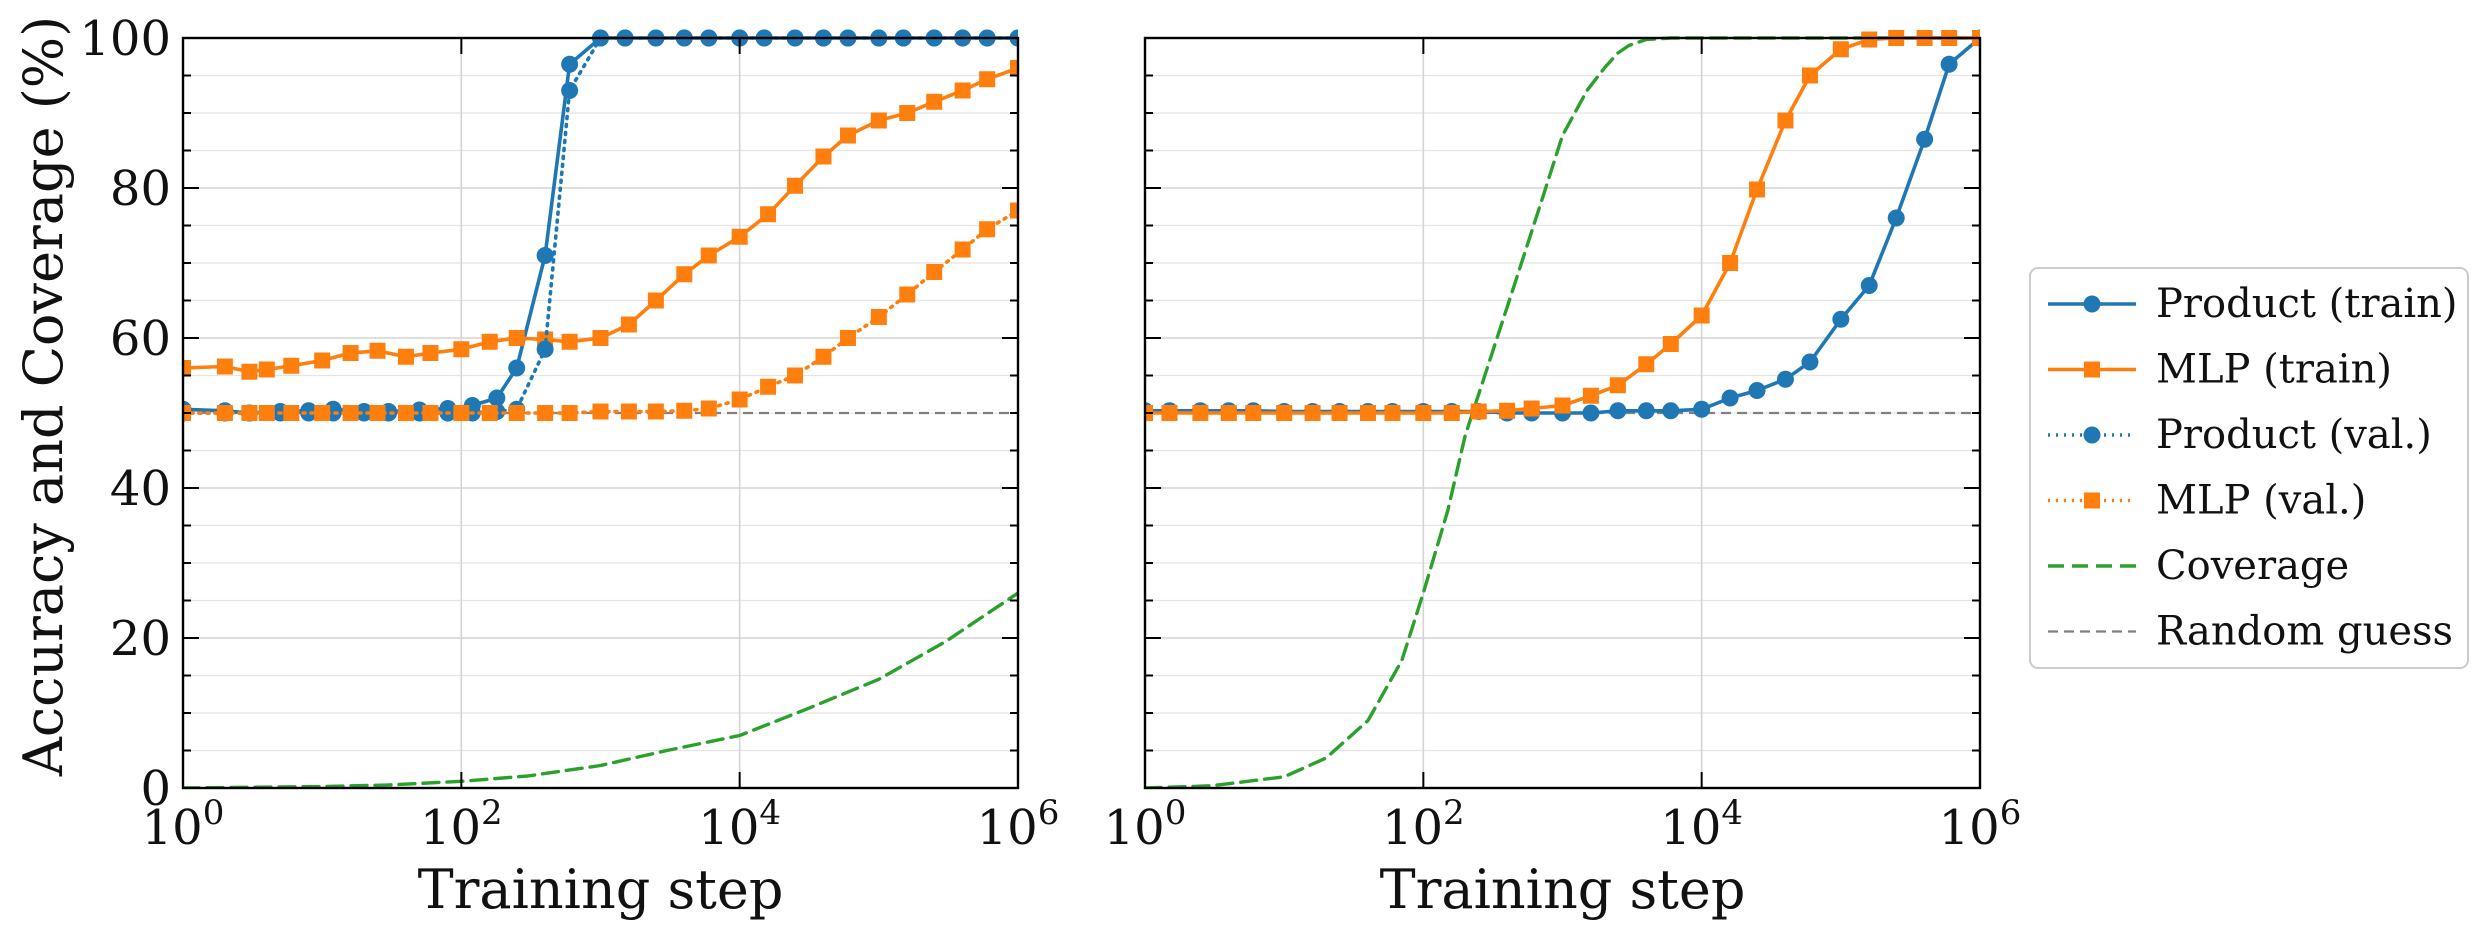 This screenshot has height=937, width=2486. I want to click on series-line, so click(600, 689).